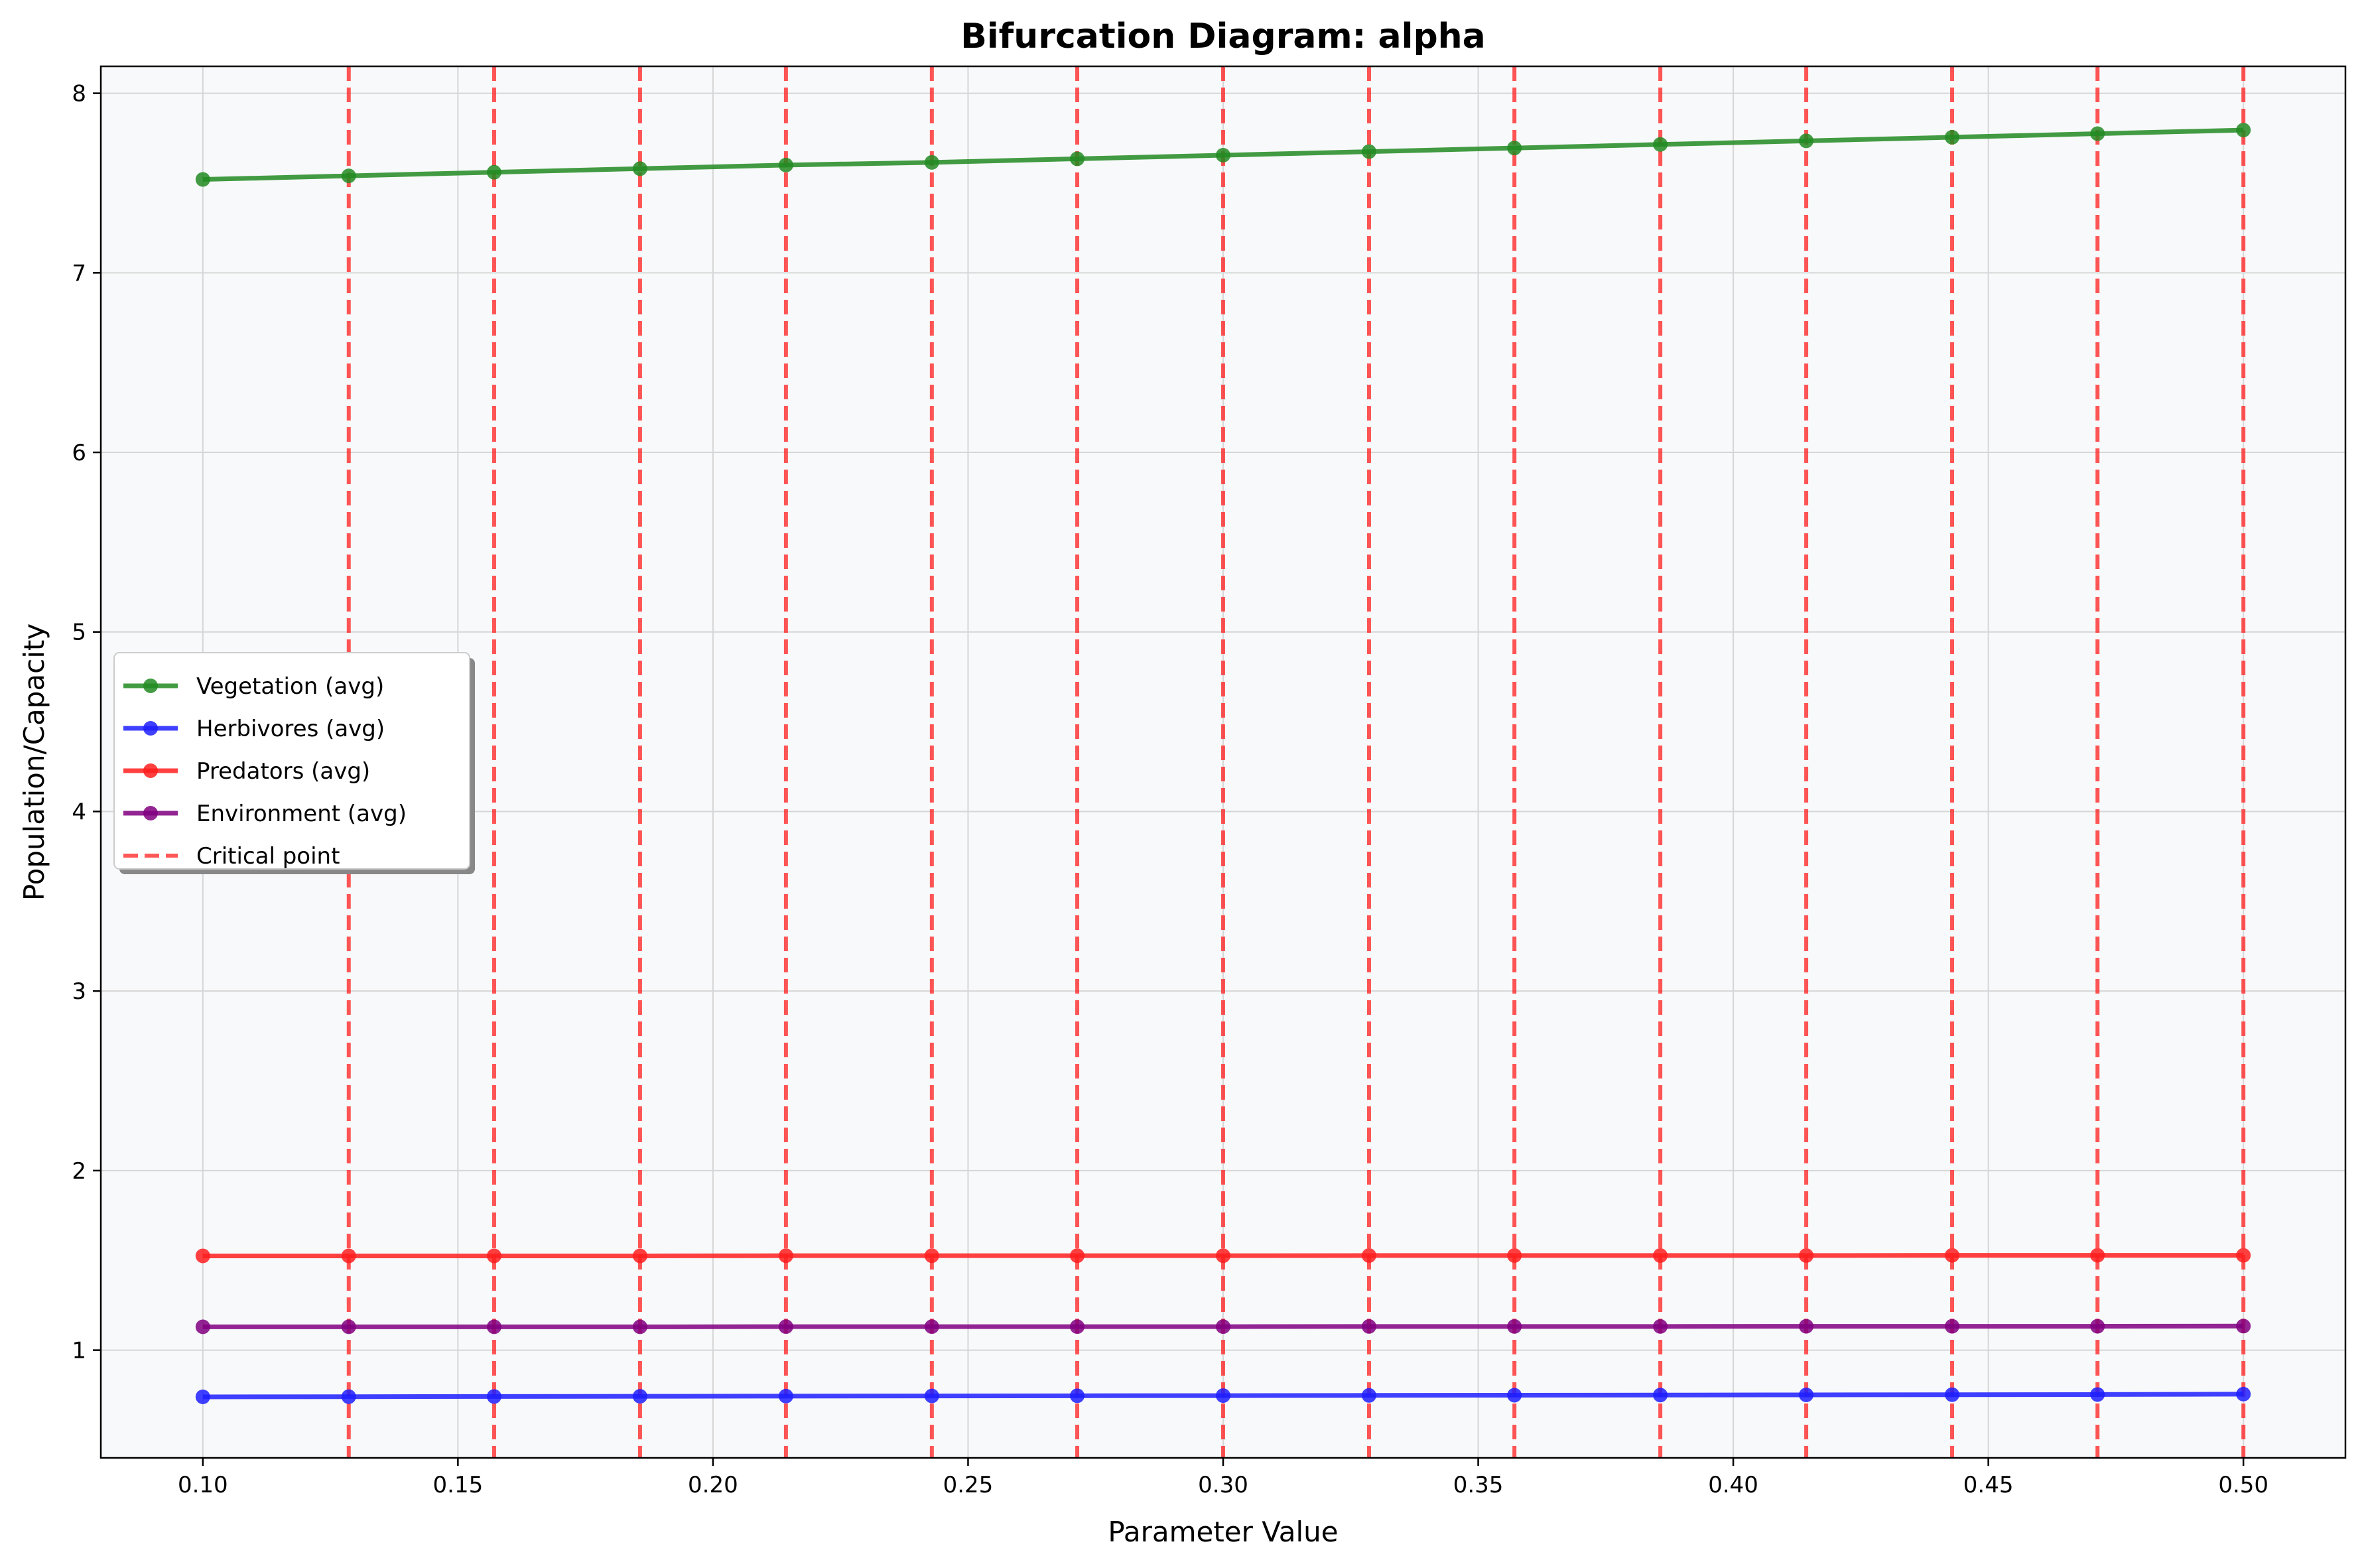 Image resolution: width=2364 pixels, height=1568 pixels. I want to click on series-environment-avg, so click(1223, 1327).